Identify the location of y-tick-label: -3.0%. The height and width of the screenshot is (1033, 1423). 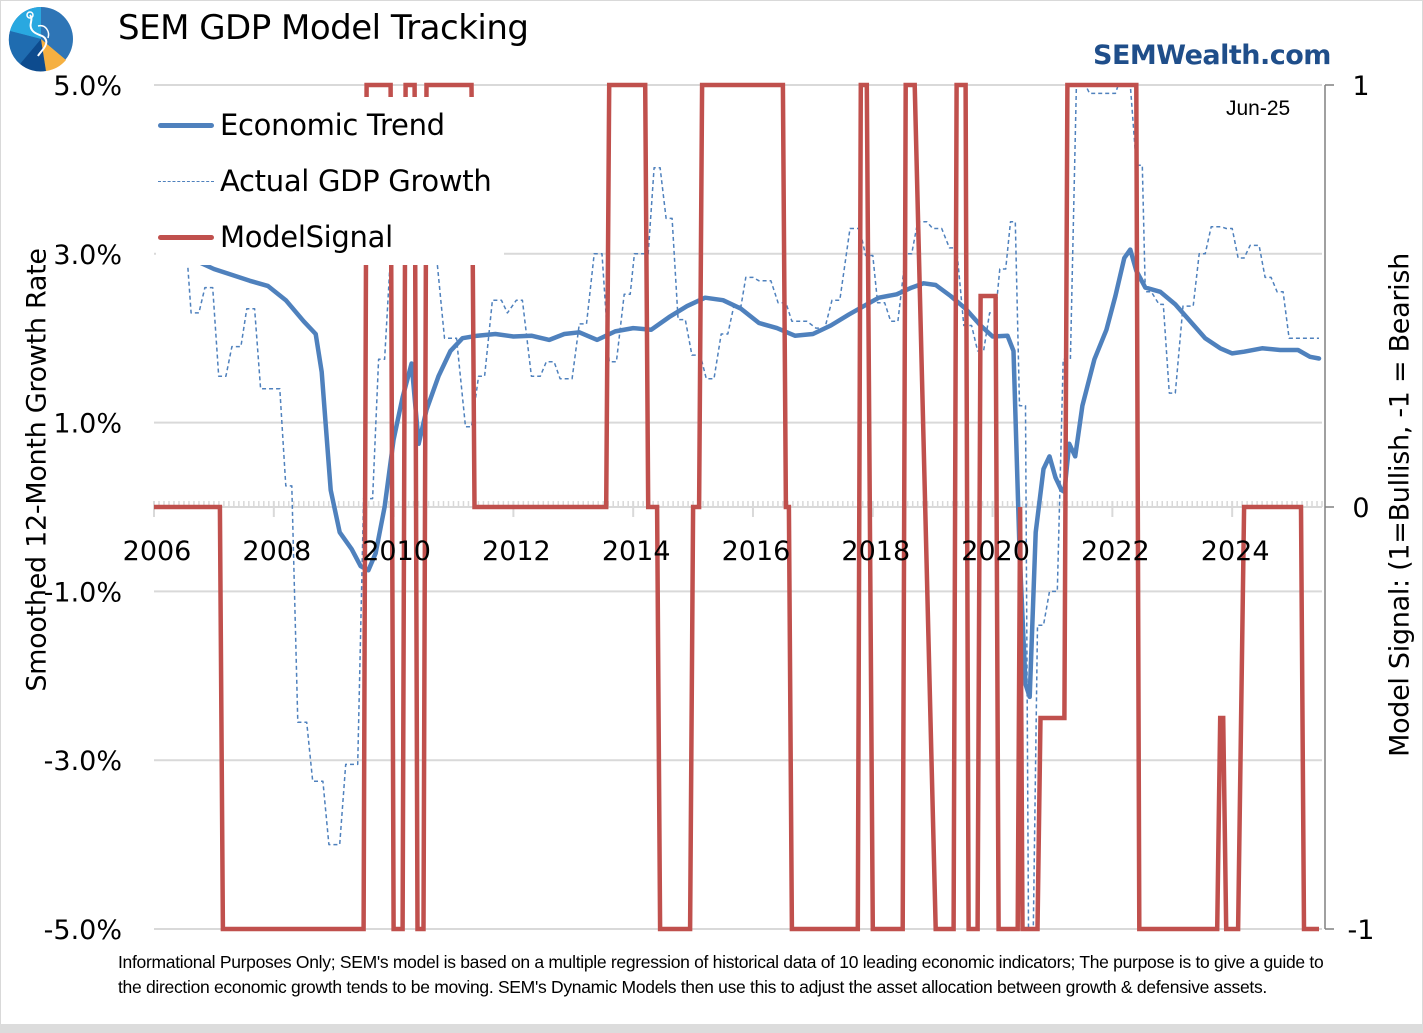
(83, 761).